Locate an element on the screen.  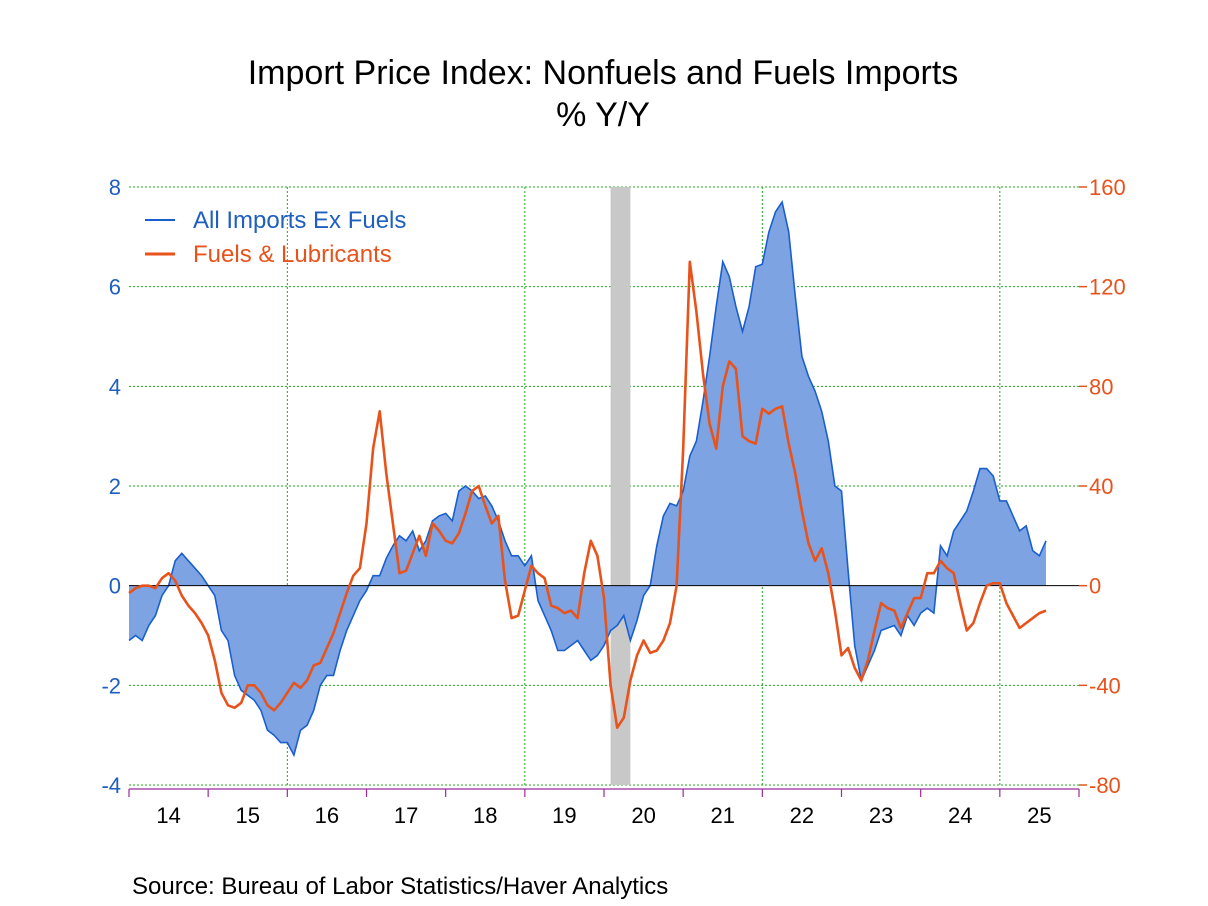
x-tick-label: 18 is located at coordinates (485, 815).